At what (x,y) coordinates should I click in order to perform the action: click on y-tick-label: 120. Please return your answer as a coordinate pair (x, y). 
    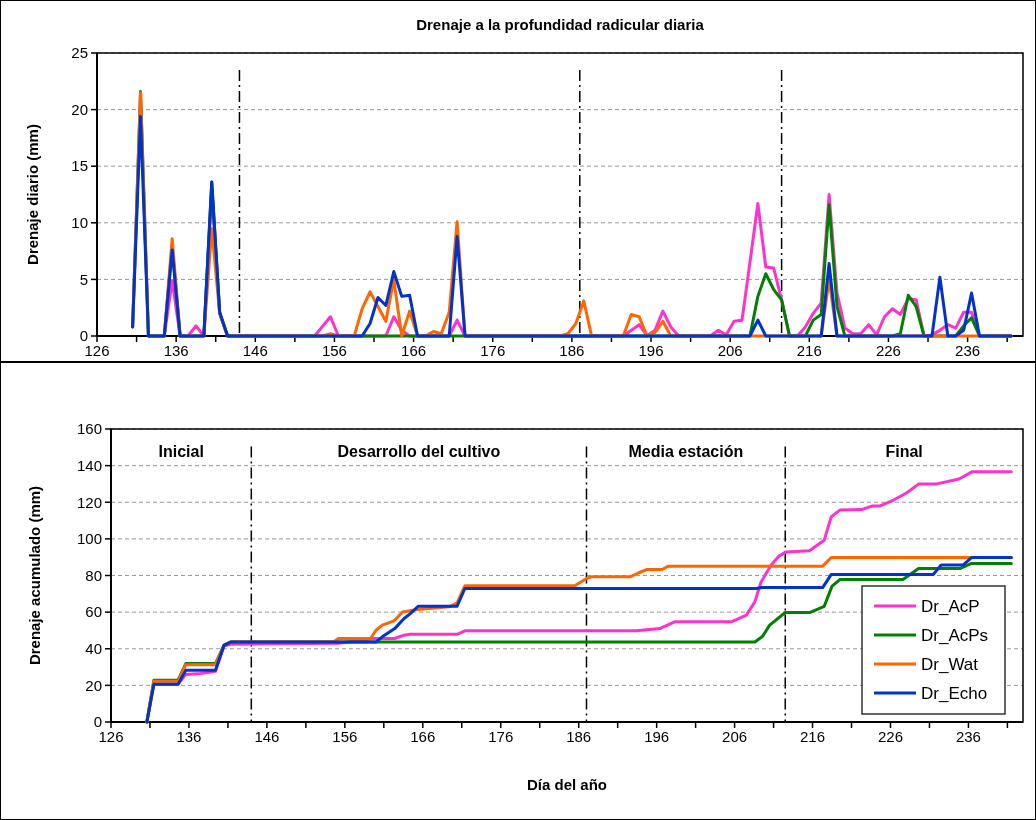
    Looking at the image, I should click on (89, 502).